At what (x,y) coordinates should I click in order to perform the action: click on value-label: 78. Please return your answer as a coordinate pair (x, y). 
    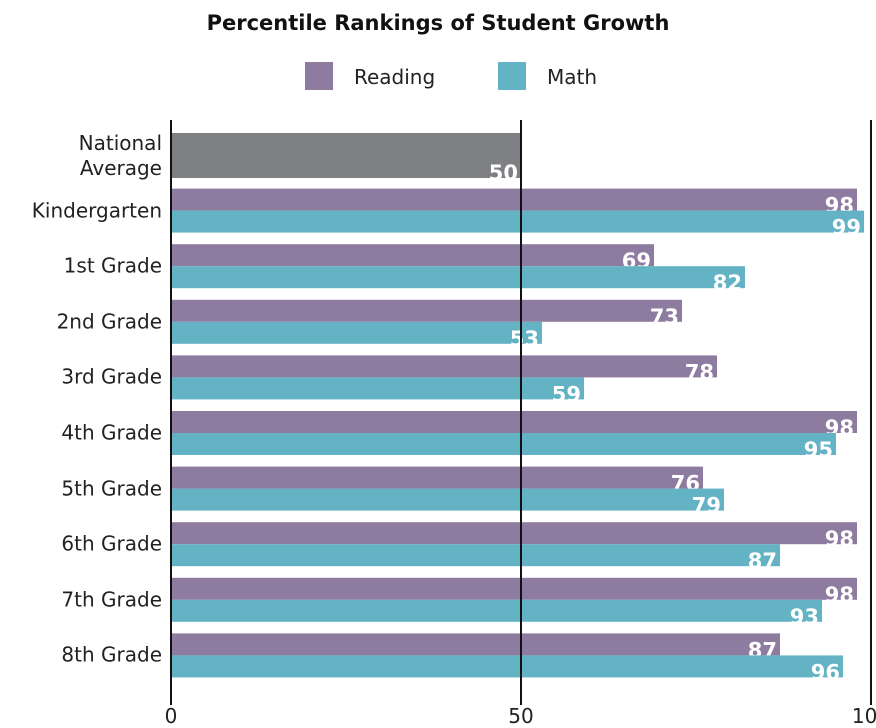
    Looking at the image, I should click on (699, 372).